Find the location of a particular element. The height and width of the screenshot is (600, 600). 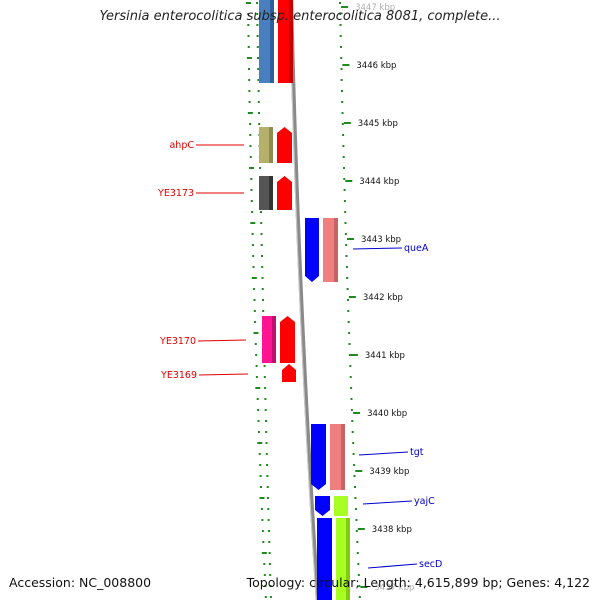

cds-arrow-tgt is located at coordinates (318, 457).